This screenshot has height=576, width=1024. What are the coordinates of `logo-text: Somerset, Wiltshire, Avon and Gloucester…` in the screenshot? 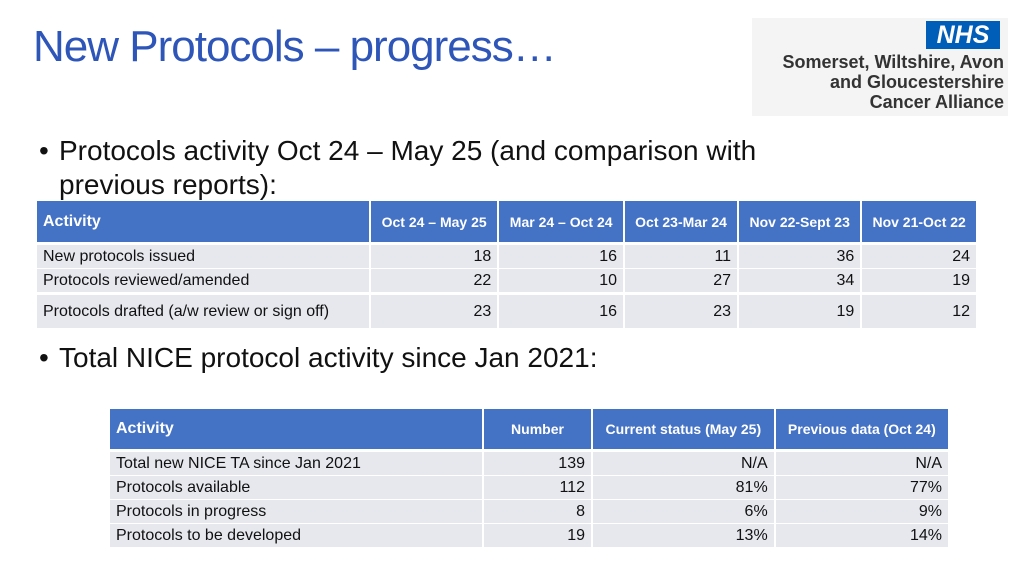 It's located at (893, 82).